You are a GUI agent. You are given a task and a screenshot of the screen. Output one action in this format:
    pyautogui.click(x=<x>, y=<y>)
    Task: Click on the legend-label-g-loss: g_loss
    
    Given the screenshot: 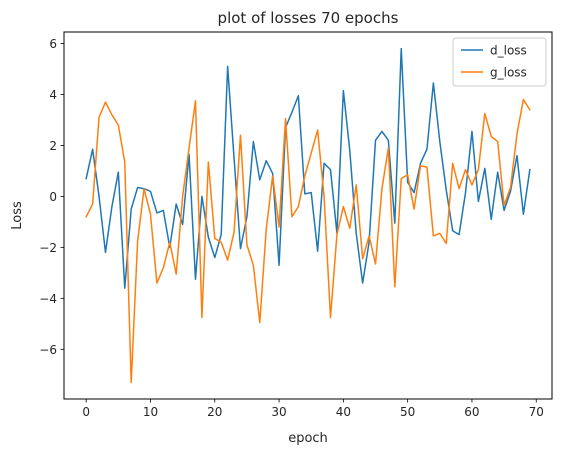 What is the action you would take?
    pyautogui.click(x=508, y=73)
    